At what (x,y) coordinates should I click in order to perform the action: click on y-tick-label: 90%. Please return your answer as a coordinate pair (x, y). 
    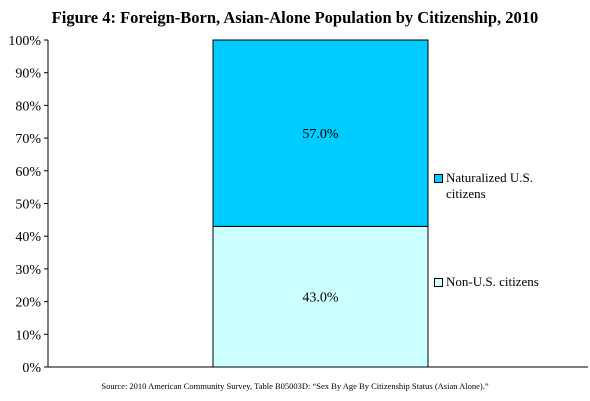
    Looking at the image, I should click on (28, 74).